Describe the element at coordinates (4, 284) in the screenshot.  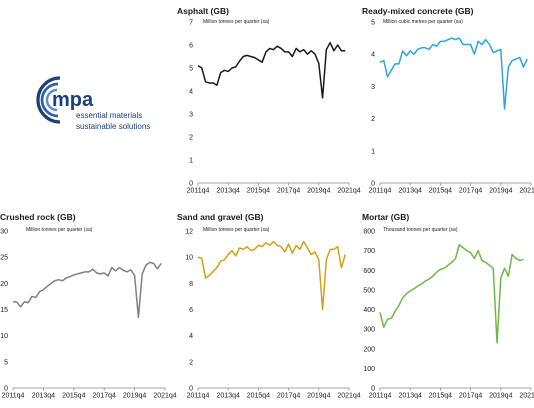
I see `y-tick-label: 20` at that location.